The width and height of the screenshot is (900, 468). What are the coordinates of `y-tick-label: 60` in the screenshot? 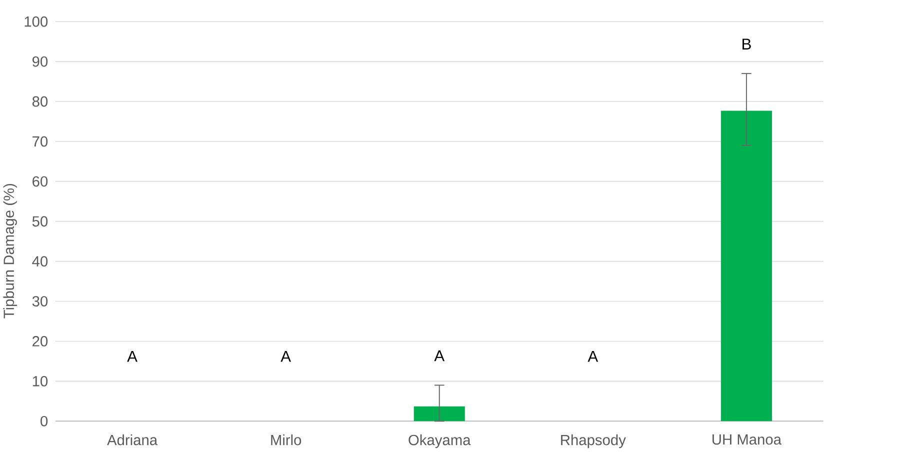 It's located at (40, 181).